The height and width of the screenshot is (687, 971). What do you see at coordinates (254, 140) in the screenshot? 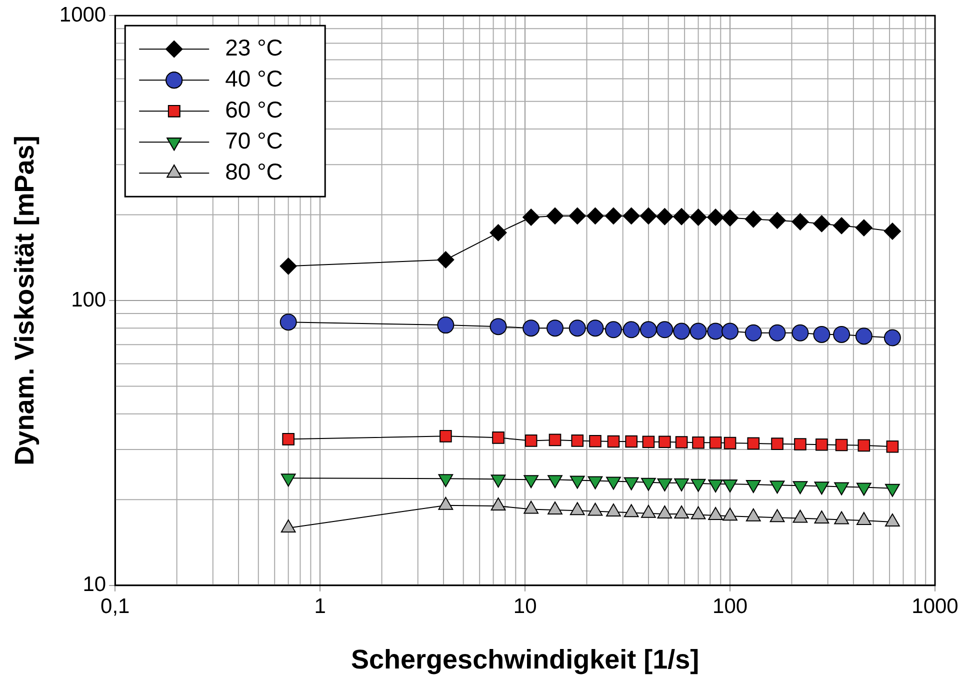
I see `legend-label: 70 °C` at bounding box center [254, 140].